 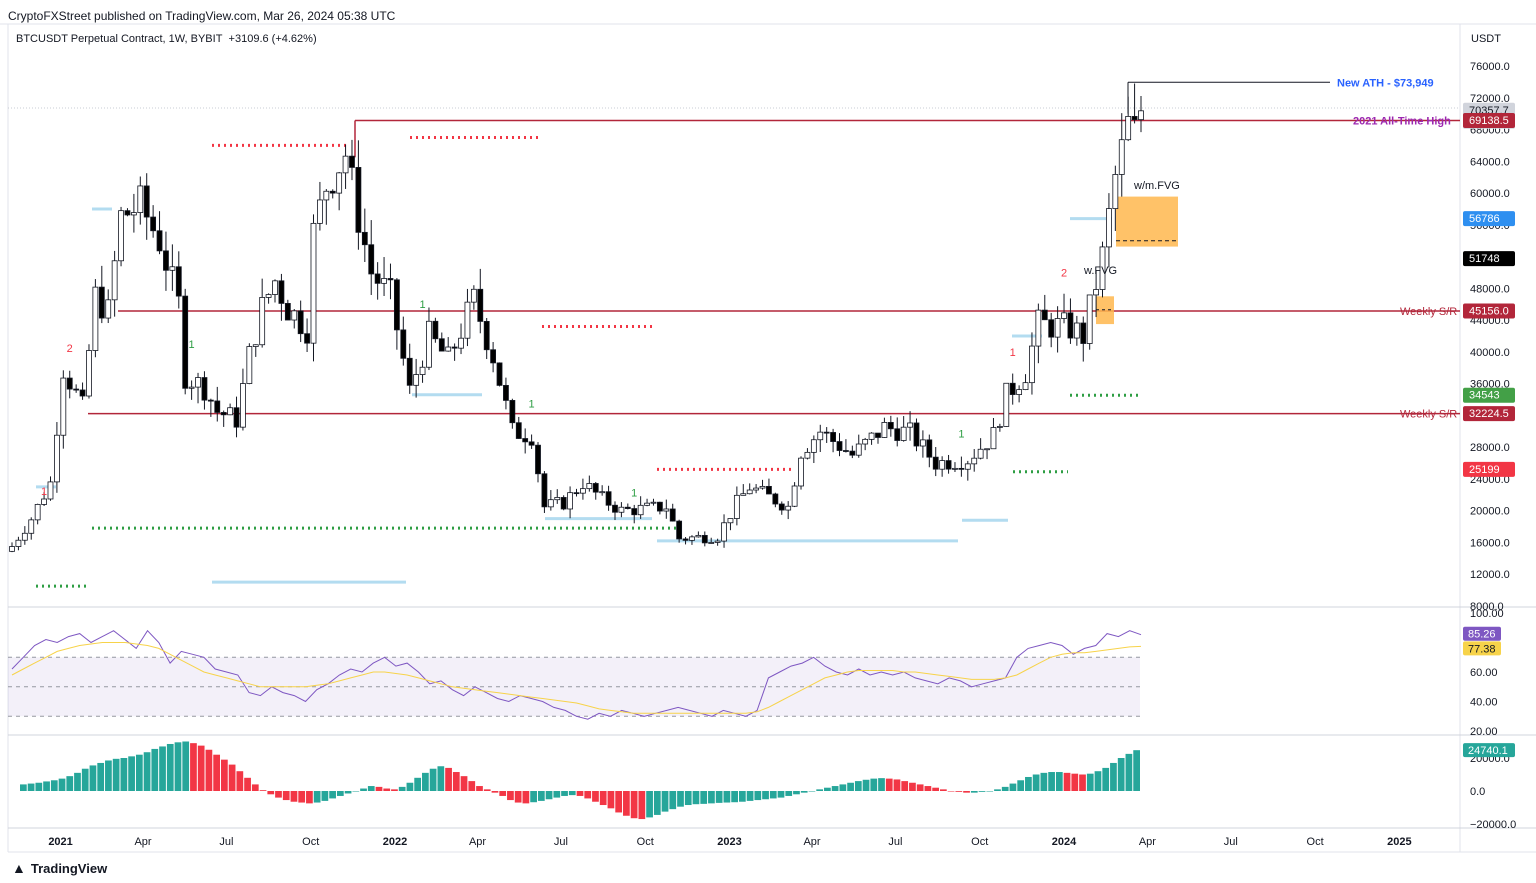 What do you see at coordinates (1486, 39) in the screenshot?
I see `currency-button: USDT` at bounding box center [1486, 39].